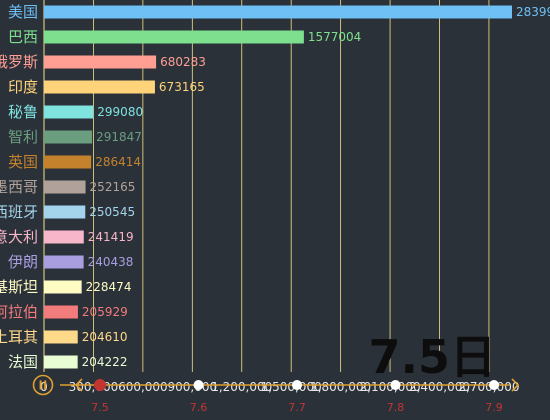  What do you see at coordinates (19, 287) in the screenshot?
I see `category-label: 巴基斯坦` at bounding box center [19, 287].